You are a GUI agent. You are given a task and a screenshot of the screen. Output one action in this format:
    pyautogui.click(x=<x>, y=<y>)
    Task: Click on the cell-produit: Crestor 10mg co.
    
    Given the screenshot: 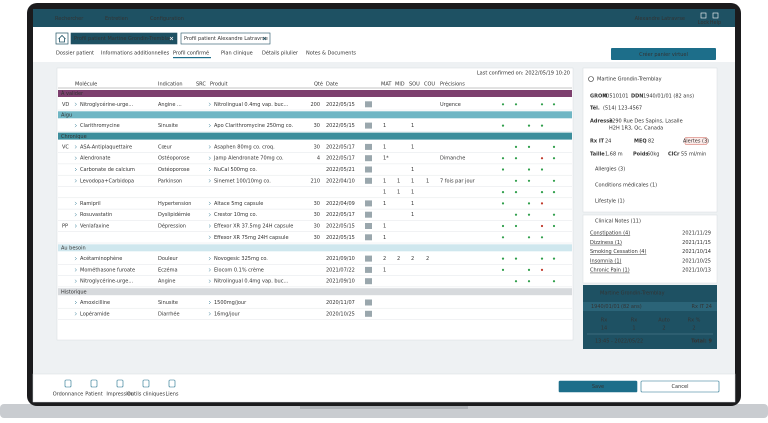 What is the action you would take?
    pyautogui.click(x=235, y=215)
    